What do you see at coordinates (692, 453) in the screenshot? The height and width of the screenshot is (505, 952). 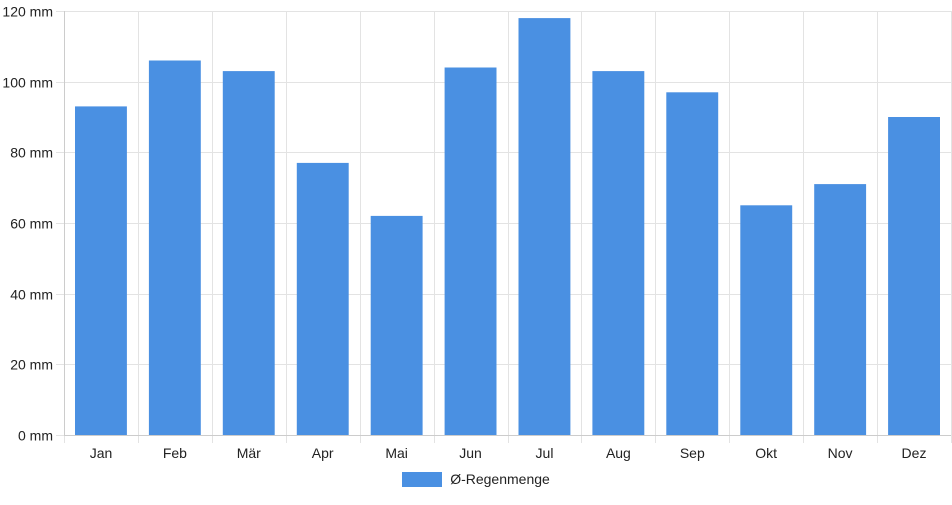 I see `x-tick-label: Sep` at bounding box center [692, 453].